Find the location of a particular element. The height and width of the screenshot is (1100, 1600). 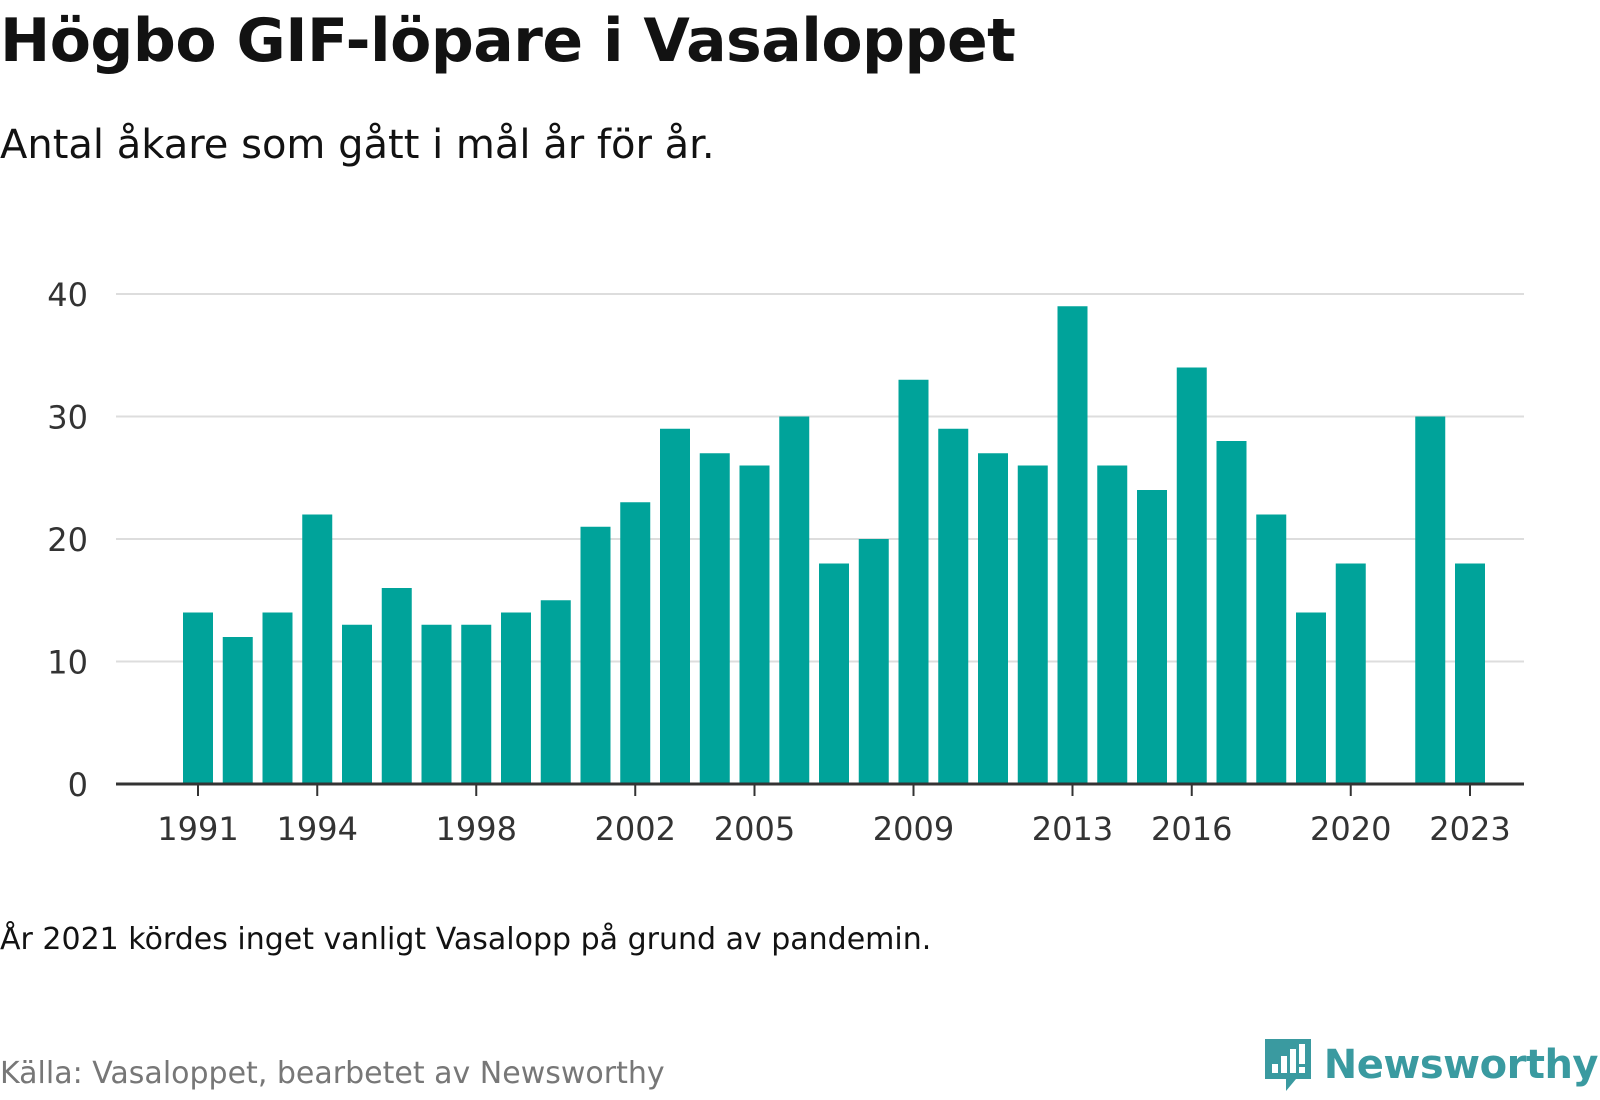

y-tick-label: 40 is located at coordinates (67, 295).